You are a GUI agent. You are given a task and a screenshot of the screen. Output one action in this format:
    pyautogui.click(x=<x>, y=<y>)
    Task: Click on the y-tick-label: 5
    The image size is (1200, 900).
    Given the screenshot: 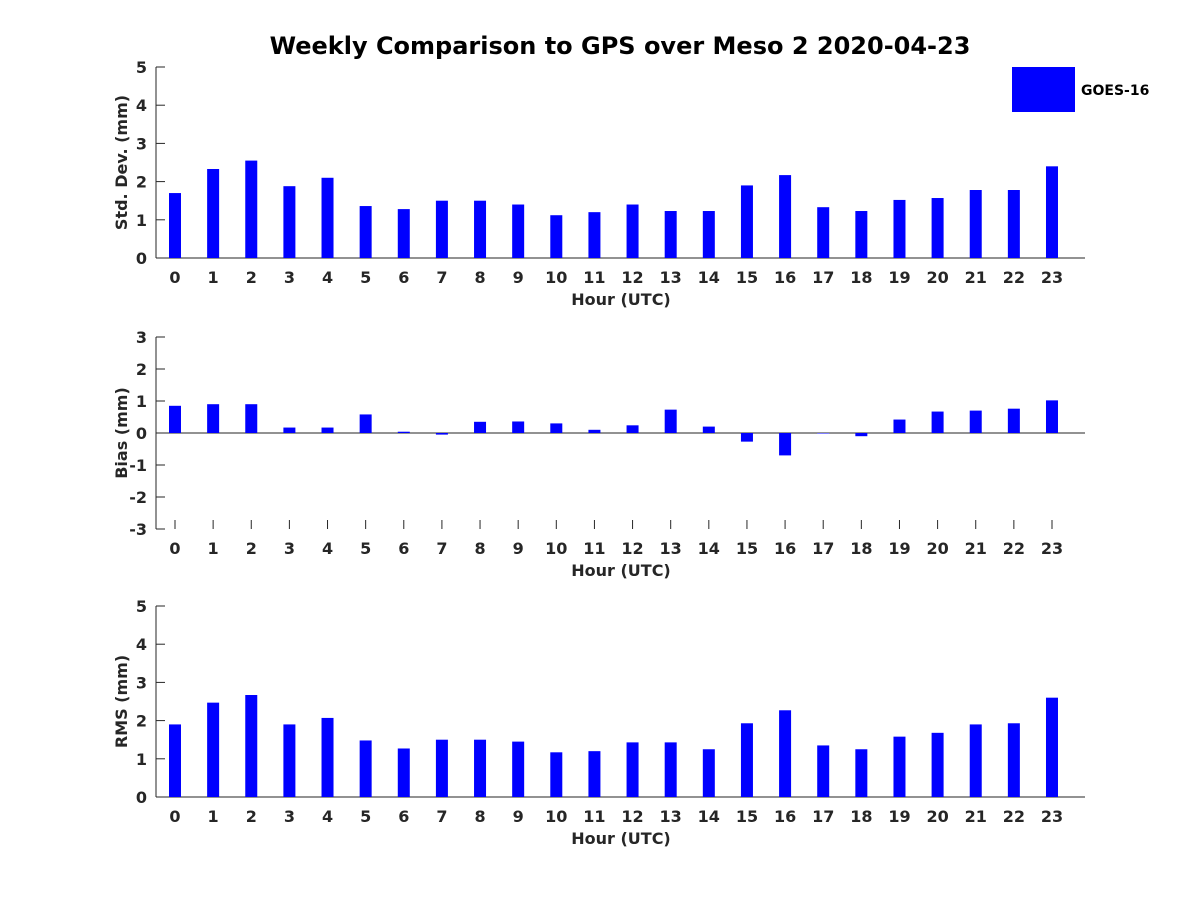 What is the action you would take?
    pyautogui.click(x=141, y=67)
    